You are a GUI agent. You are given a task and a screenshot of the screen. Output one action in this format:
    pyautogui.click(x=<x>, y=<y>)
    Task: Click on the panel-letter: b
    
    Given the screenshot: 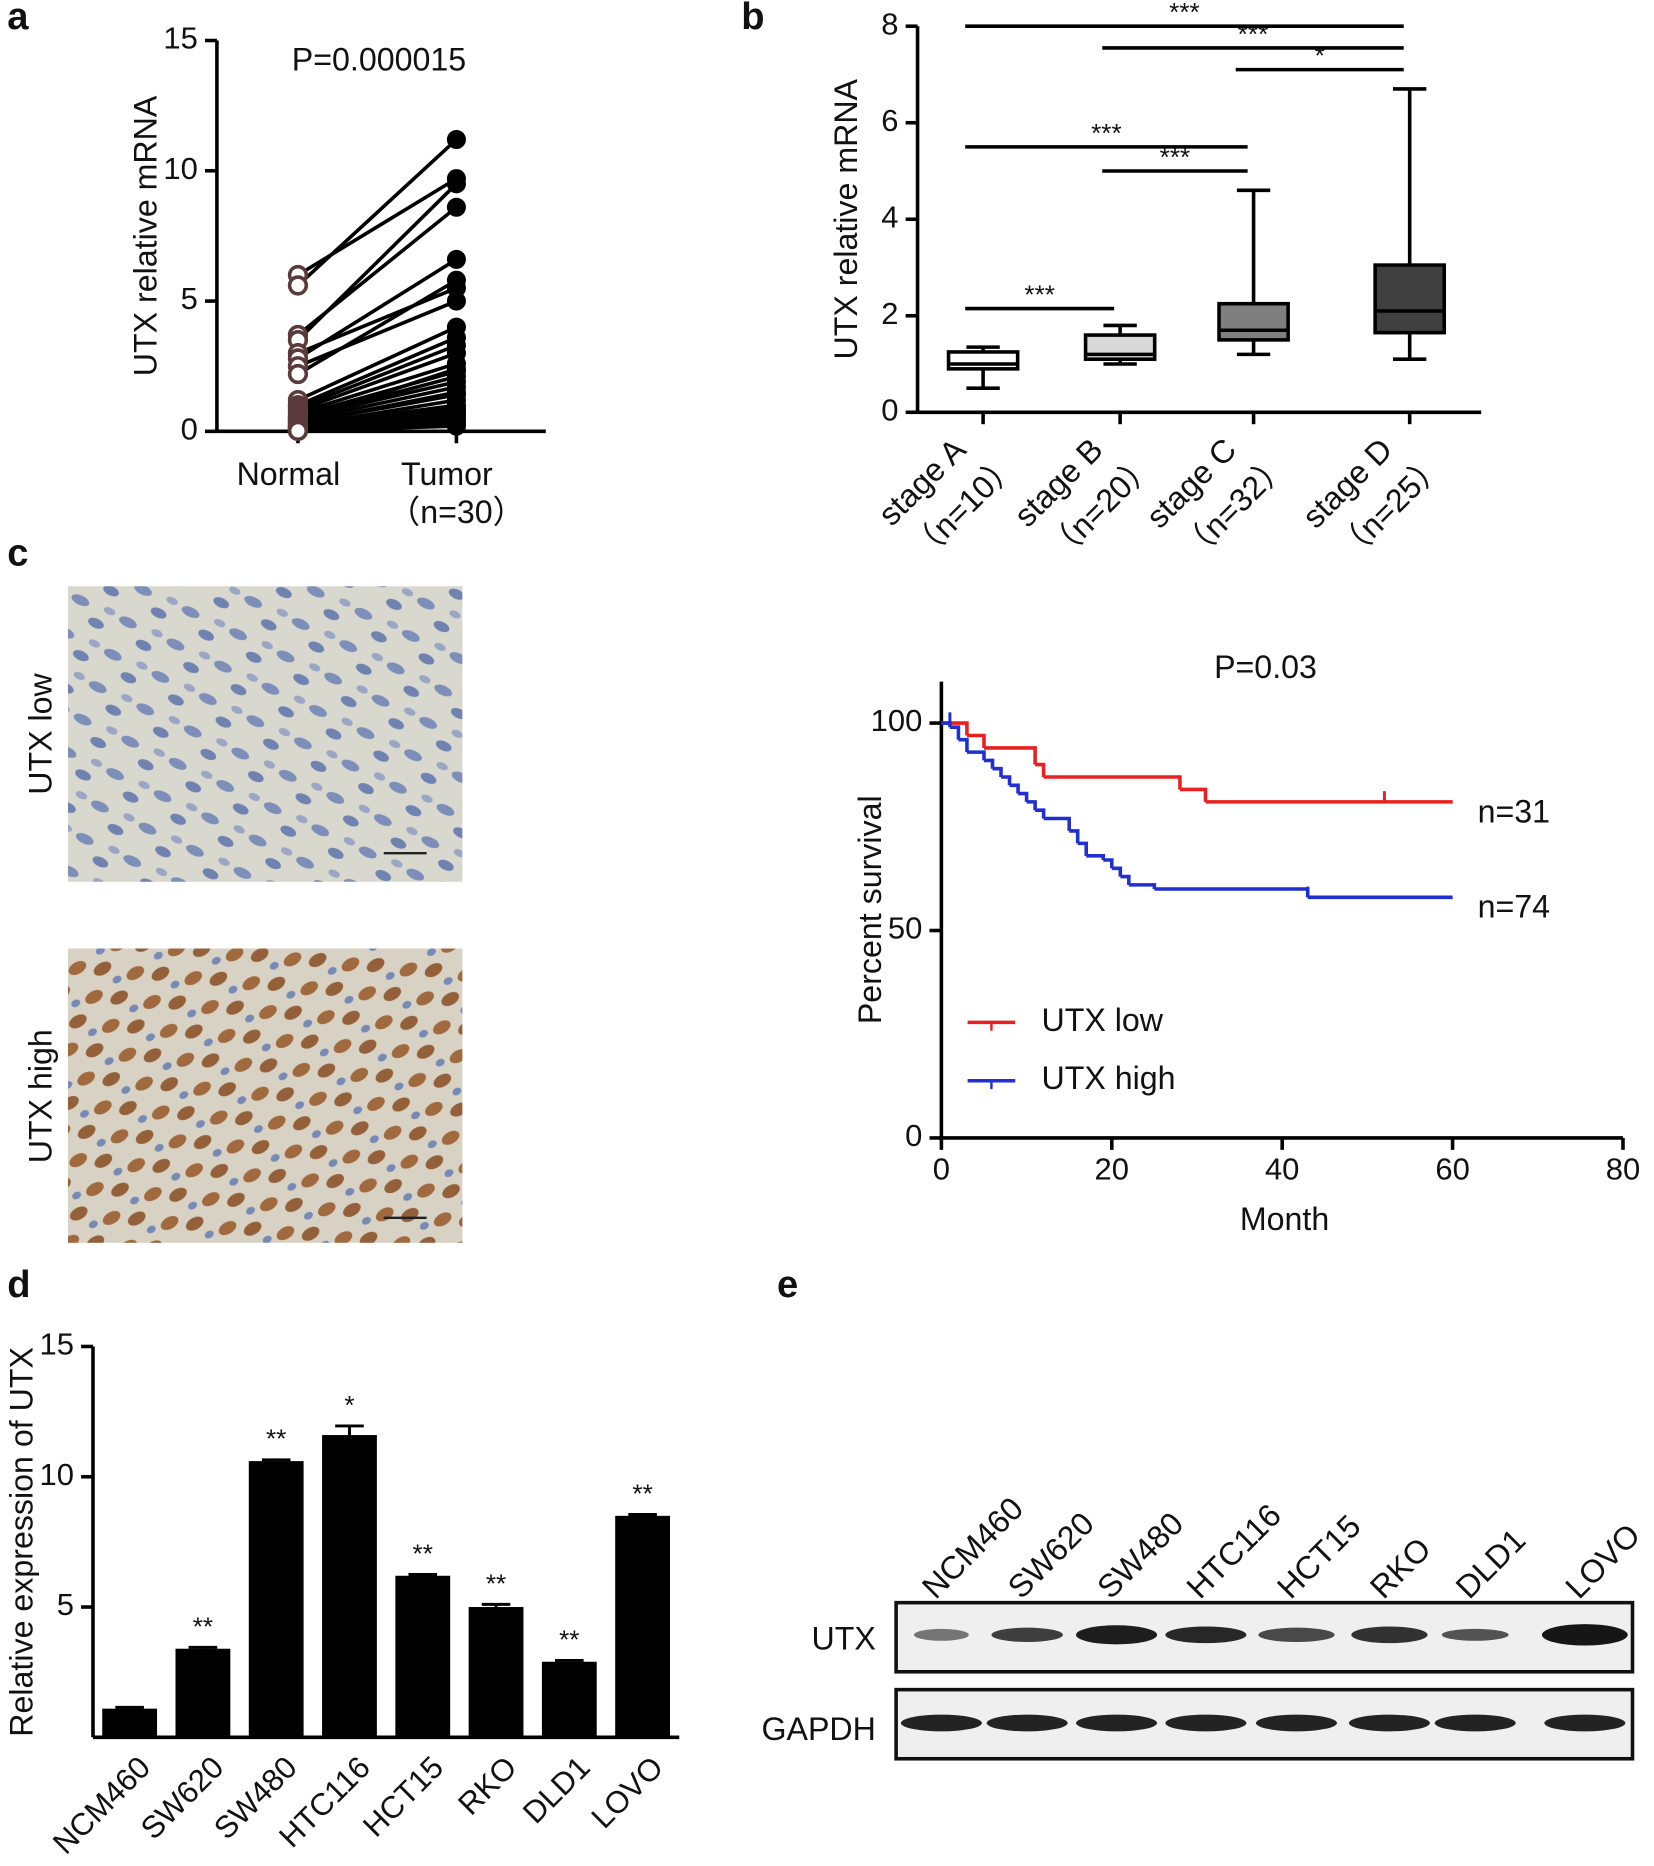 What is the action you would take?
    pyautogui.click(x=752, y=19)
    